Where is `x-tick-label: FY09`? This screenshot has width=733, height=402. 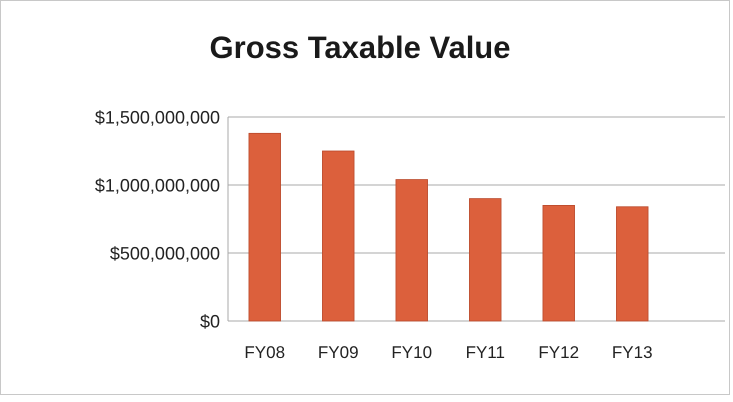
x-tick-label: FY09 is located at coordinates (338, 352).